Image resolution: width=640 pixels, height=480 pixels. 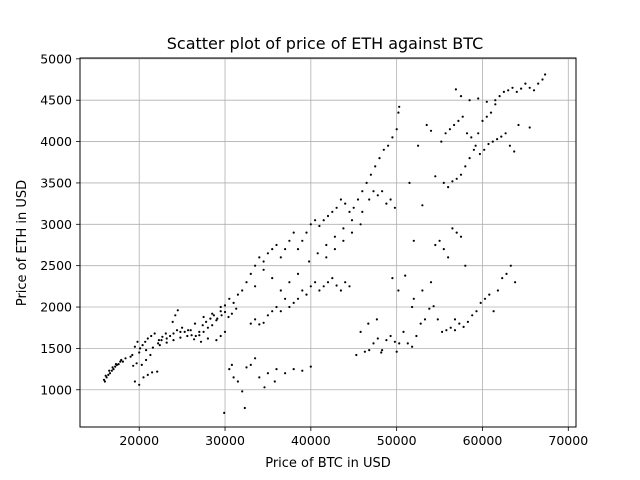 What do you see at coordinates (56, 348) in the screenshot?
I see `y-tick-label: 1500` at bounding box center [56, 348].